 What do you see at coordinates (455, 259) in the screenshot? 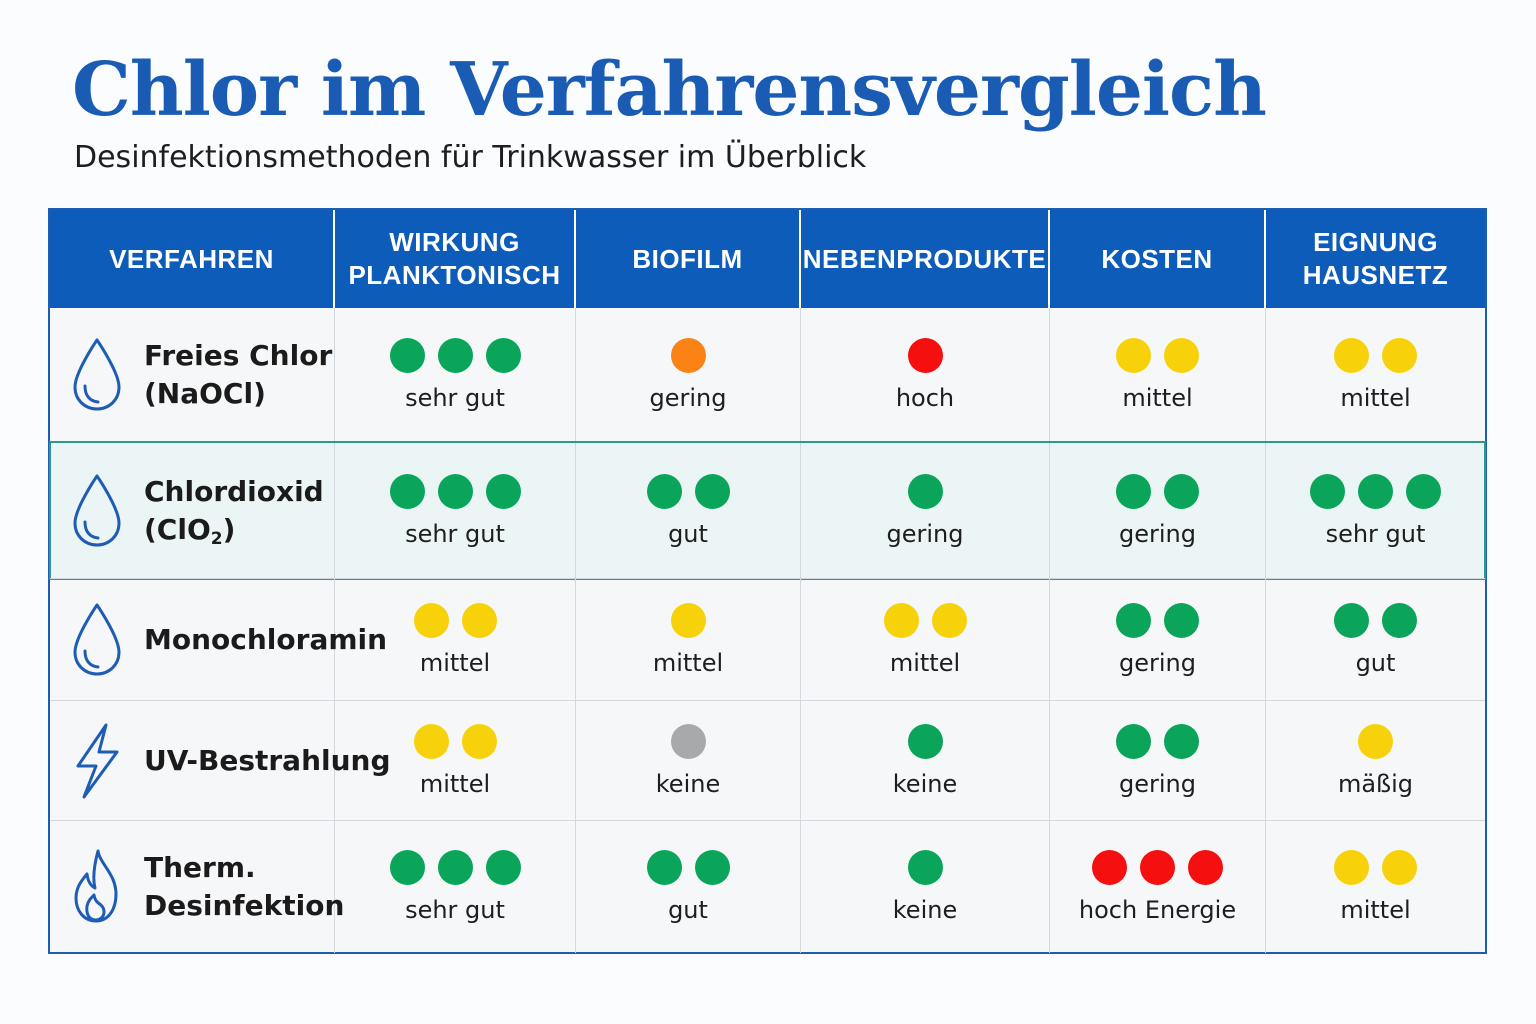
I see `column-header-wirkung: WIRKUNG PLANKTONISCH` at bounding box center [455, 259].